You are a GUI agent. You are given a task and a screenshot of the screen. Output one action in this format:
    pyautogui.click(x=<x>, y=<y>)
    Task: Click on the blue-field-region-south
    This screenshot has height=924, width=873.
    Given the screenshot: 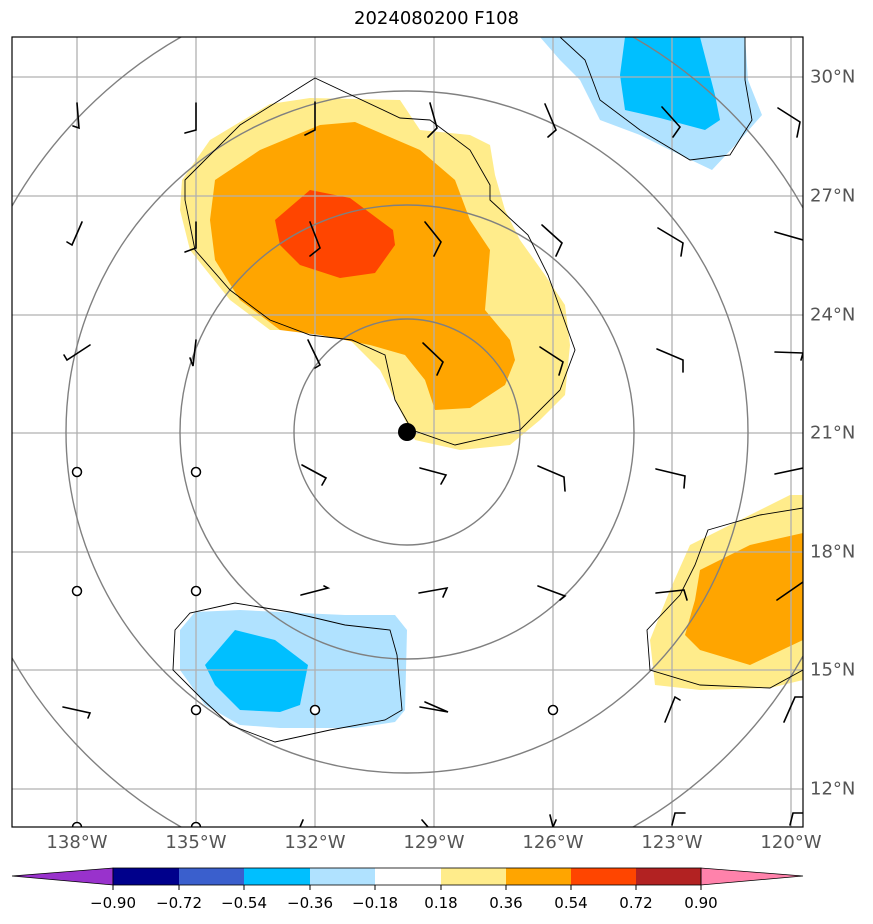 What is the action you would take?
    pyautogui.click(x=256, y=671)
    